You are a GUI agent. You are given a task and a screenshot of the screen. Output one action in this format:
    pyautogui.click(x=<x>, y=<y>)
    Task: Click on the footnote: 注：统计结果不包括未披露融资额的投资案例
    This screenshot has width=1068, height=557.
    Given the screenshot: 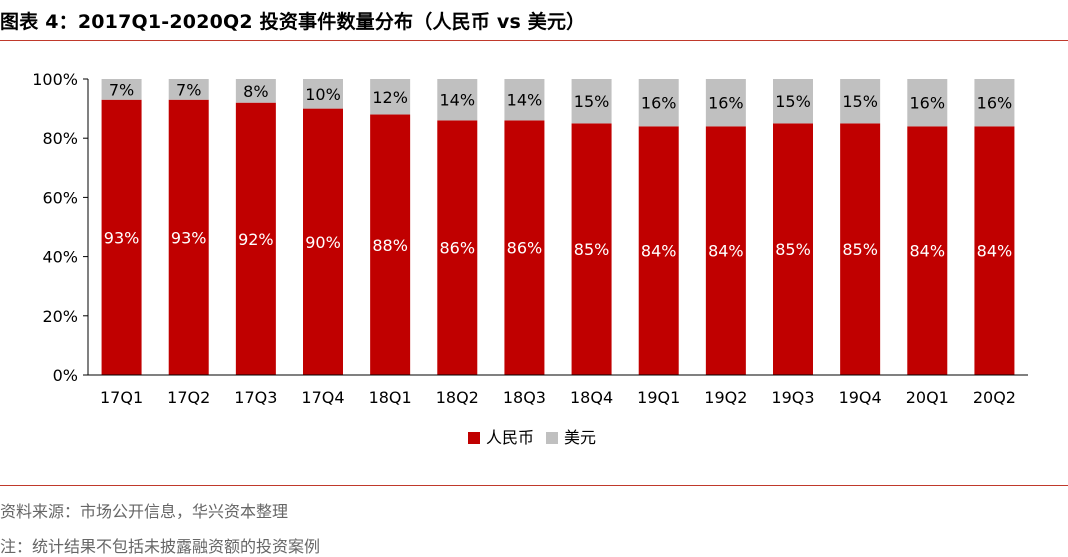 What is the action you would take?
    pyautogui.click(x=160, y=546)
    